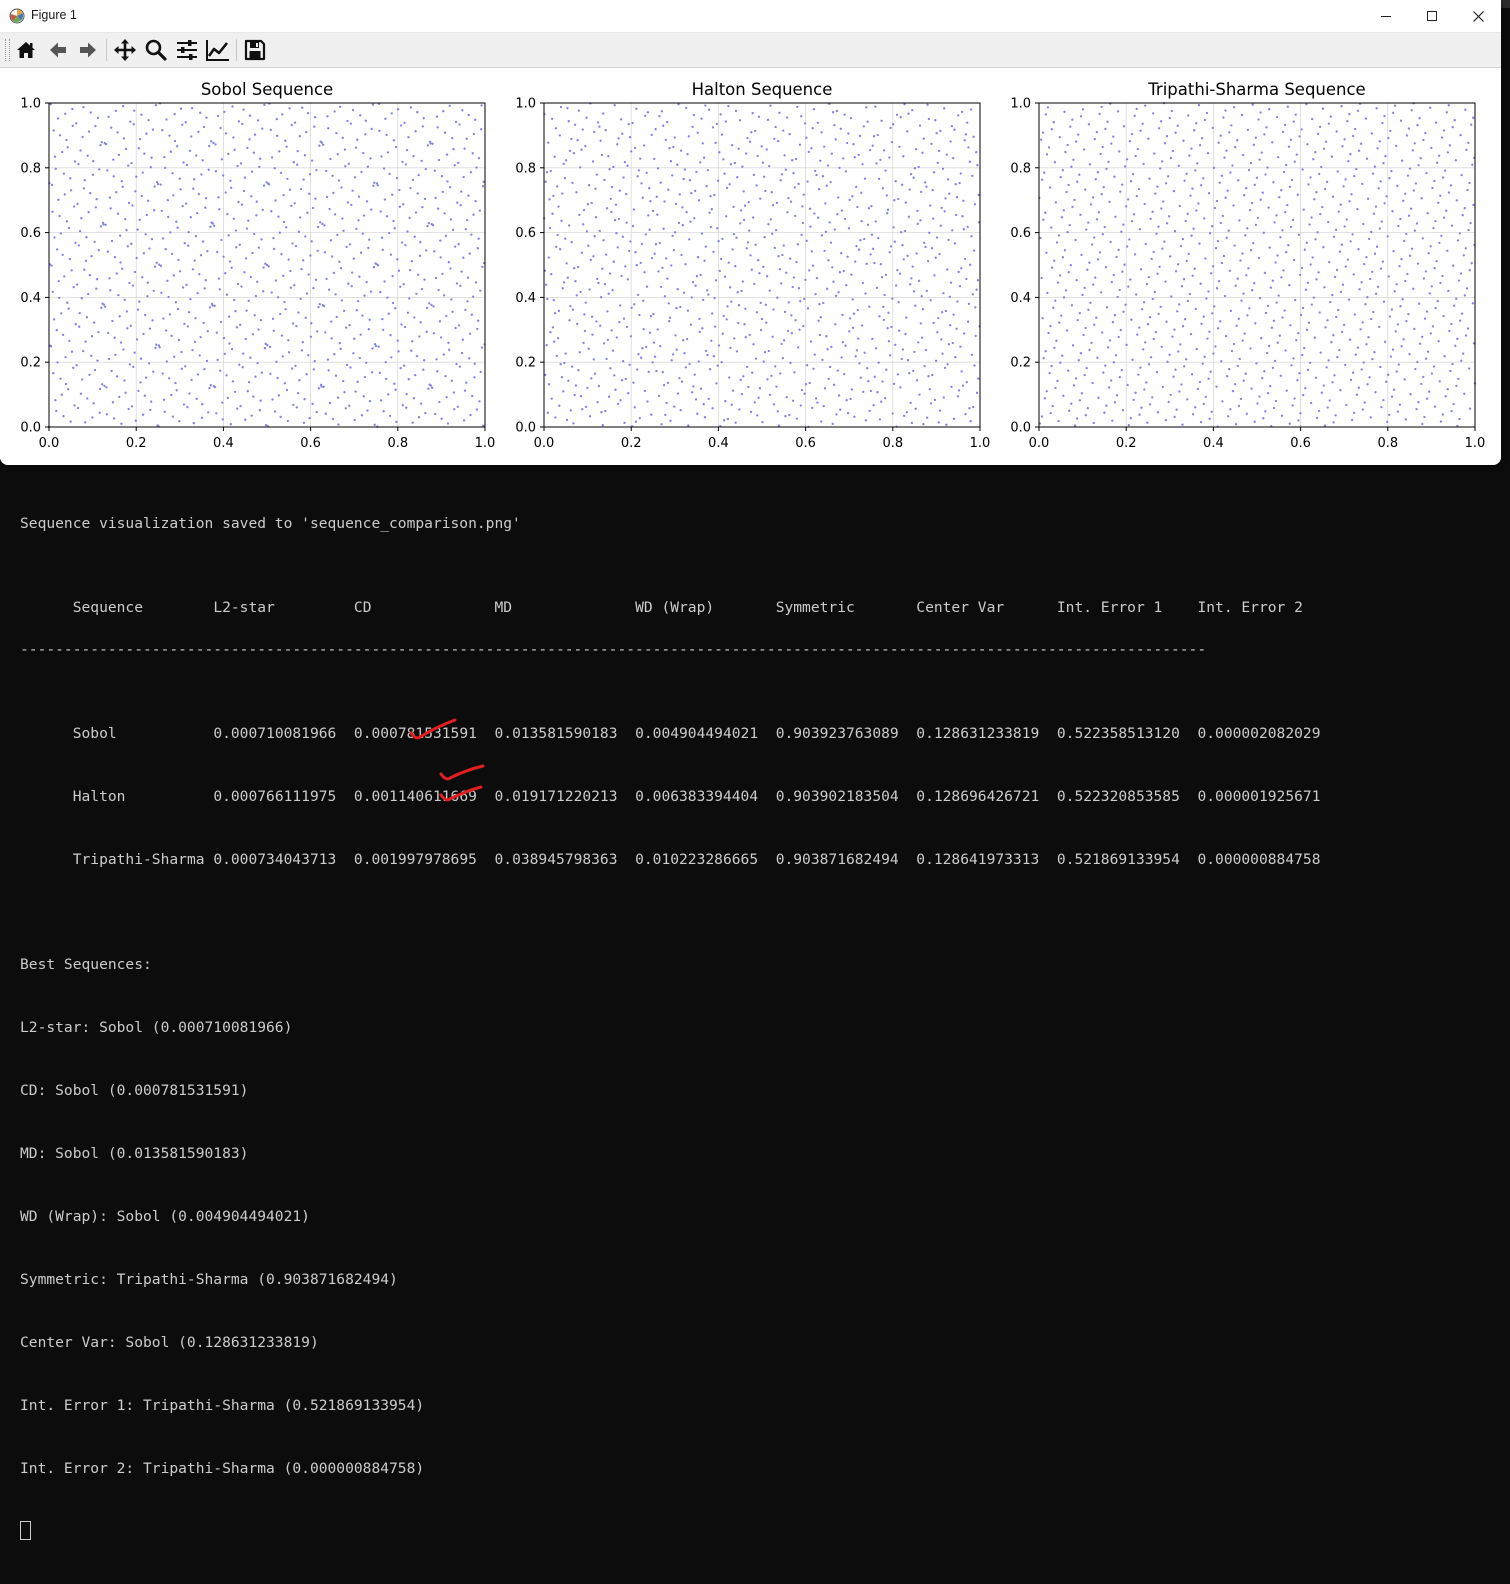 The image size is (1510, 1584). Describe the element at coordinates (1386, 16) in the screenshot. I see `minimize-button` at that location.